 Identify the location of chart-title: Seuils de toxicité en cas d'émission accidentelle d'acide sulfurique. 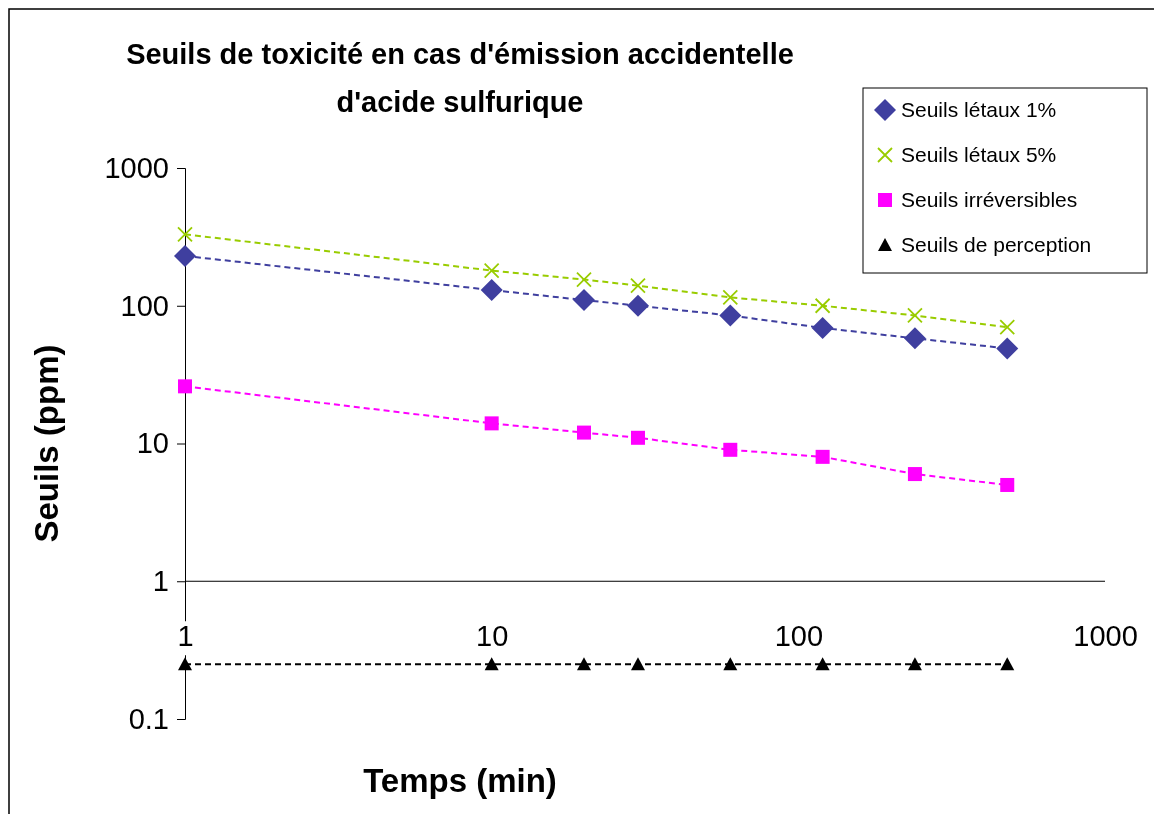
(460, 78).